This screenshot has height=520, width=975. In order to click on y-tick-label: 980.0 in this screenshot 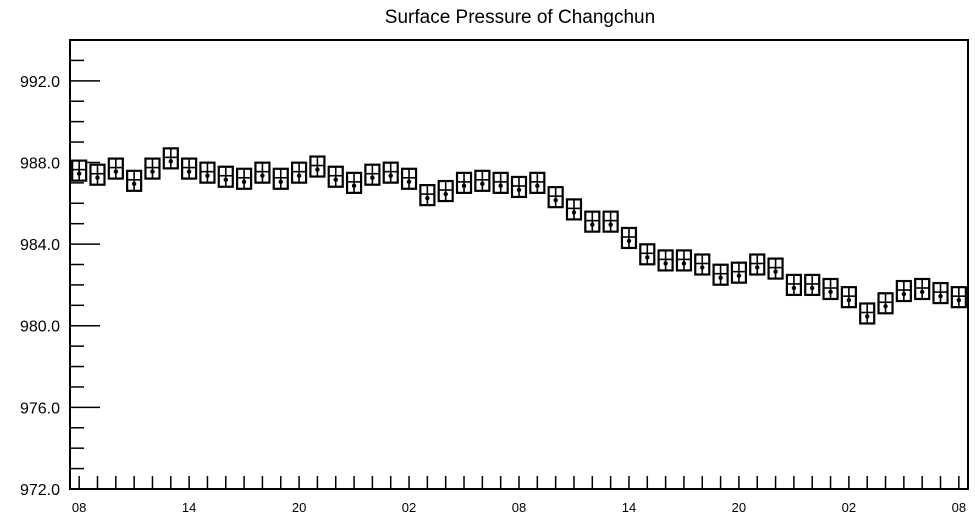, I will do `click(40, 327)`.